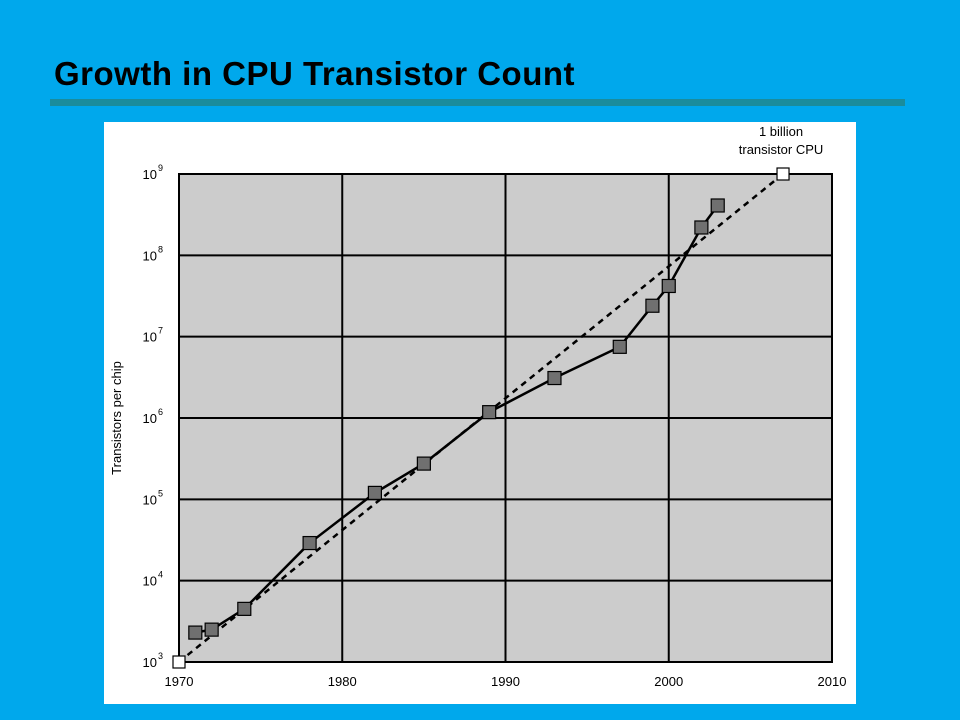  Describe the element at coordinates (668, 681) in the screenshot. I see `x-tick-label: 2000` at that location.